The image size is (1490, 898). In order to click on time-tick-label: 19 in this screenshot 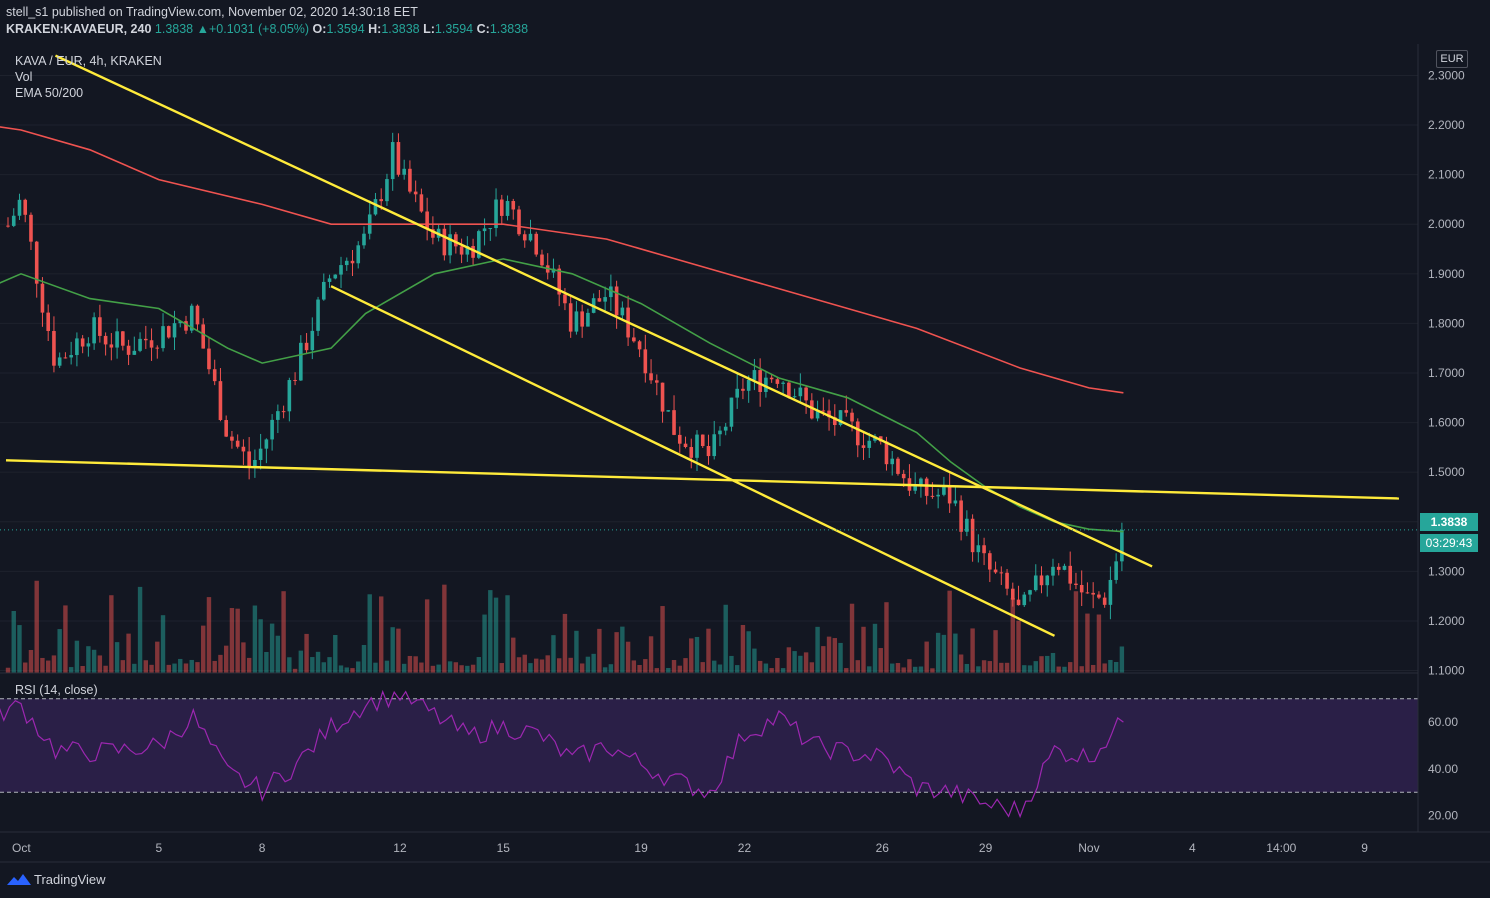, I will do `click(641, 848)`.